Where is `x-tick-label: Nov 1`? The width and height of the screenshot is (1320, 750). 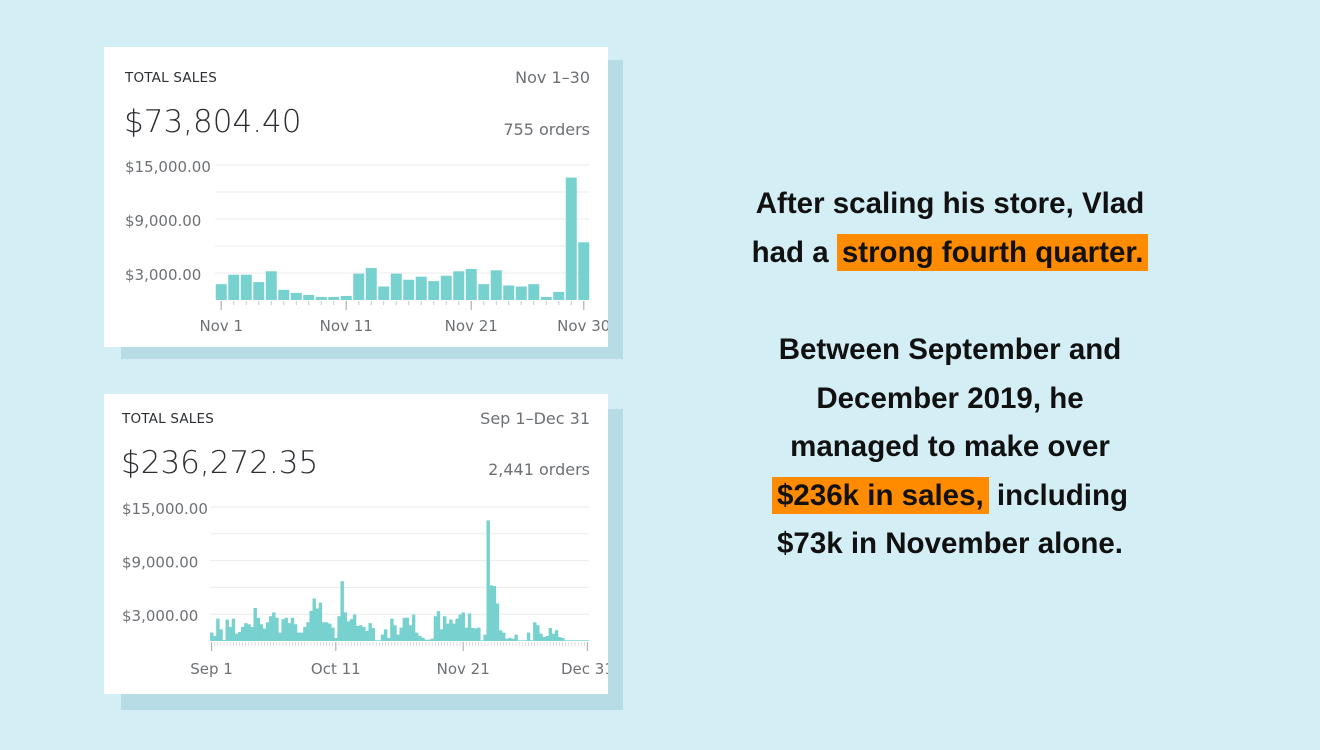
x-tick-label: Nov 1 is located at coordinates (221, 326).